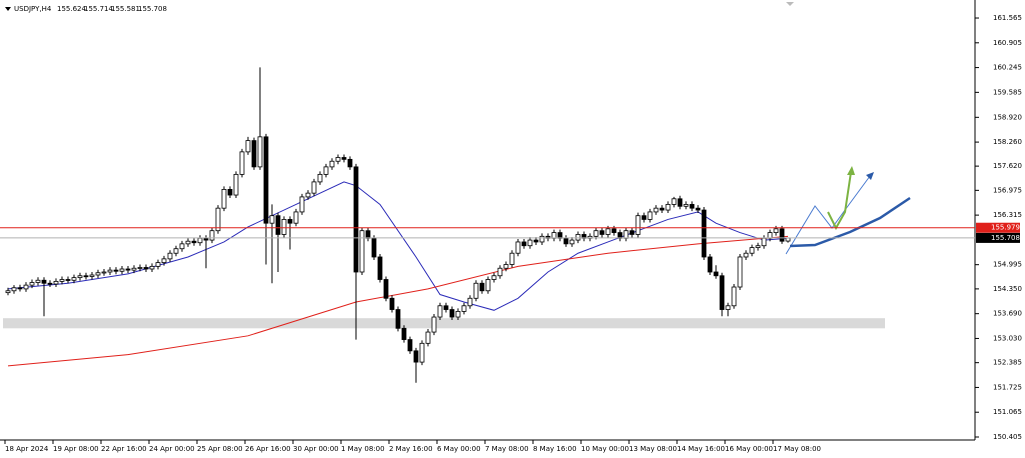 The width and height of the screenshot is (1025, 458). Describe the element at coordinates (152, 9) in the screenshot. I see `close-value: 155.708` at that location.